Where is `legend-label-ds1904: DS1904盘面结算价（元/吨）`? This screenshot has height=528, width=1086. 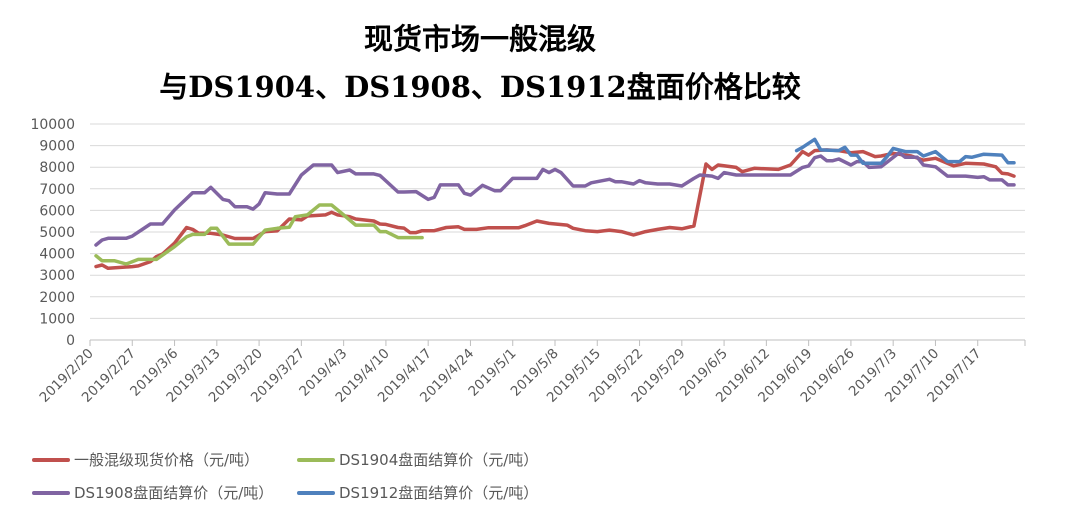
legend-label-ds1904: DS1904盘面结算价（元/吨） is located at coordinates (439, 460).